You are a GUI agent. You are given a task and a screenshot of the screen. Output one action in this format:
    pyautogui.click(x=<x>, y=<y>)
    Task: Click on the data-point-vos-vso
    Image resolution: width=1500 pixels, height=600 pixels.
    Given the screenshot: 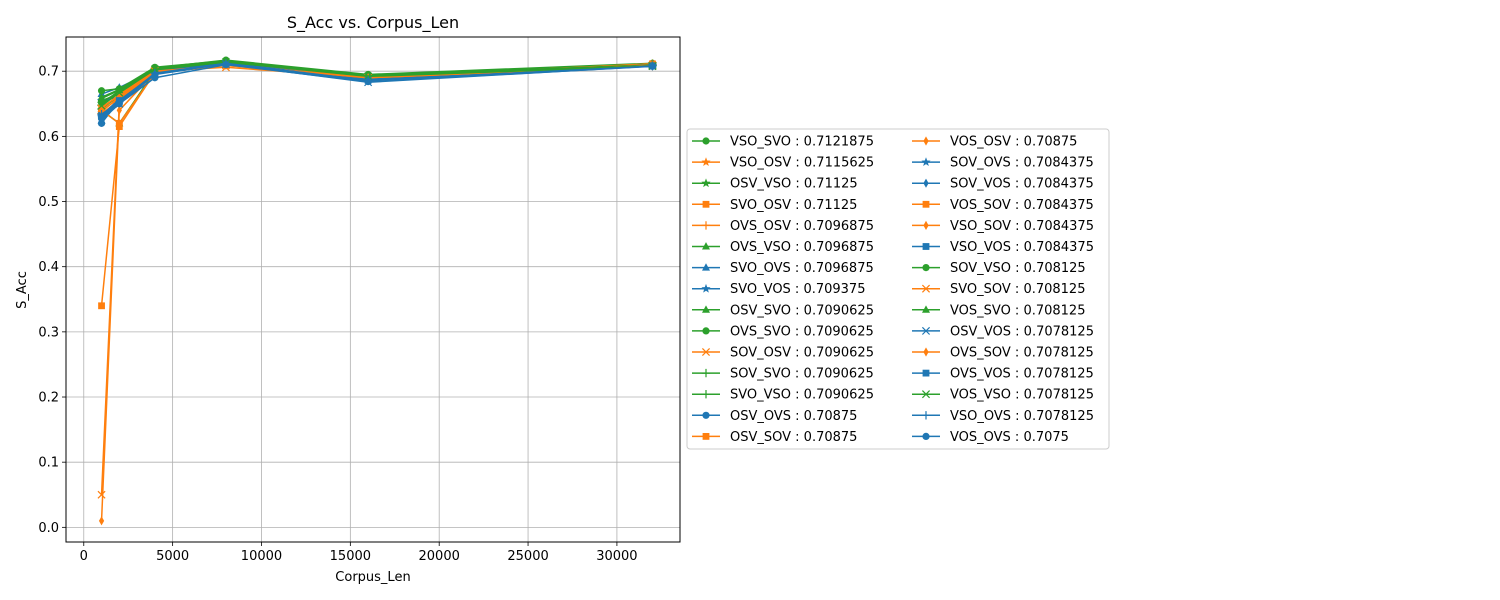 What is the action you would take?
    pyautogui.click(x=119, y=92)
    